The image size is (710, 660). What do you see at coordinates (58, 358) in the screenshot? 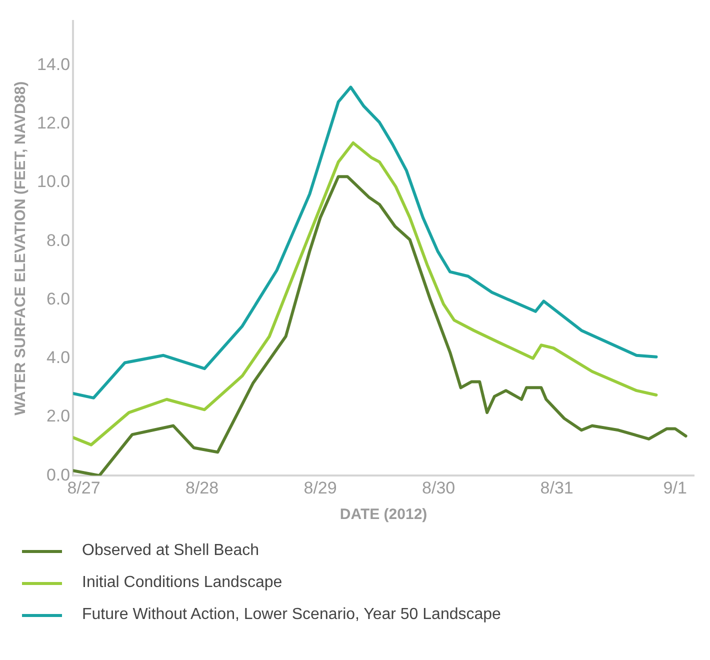
I see `y-tick-label: 4.0` at bounding box center [58, 358].